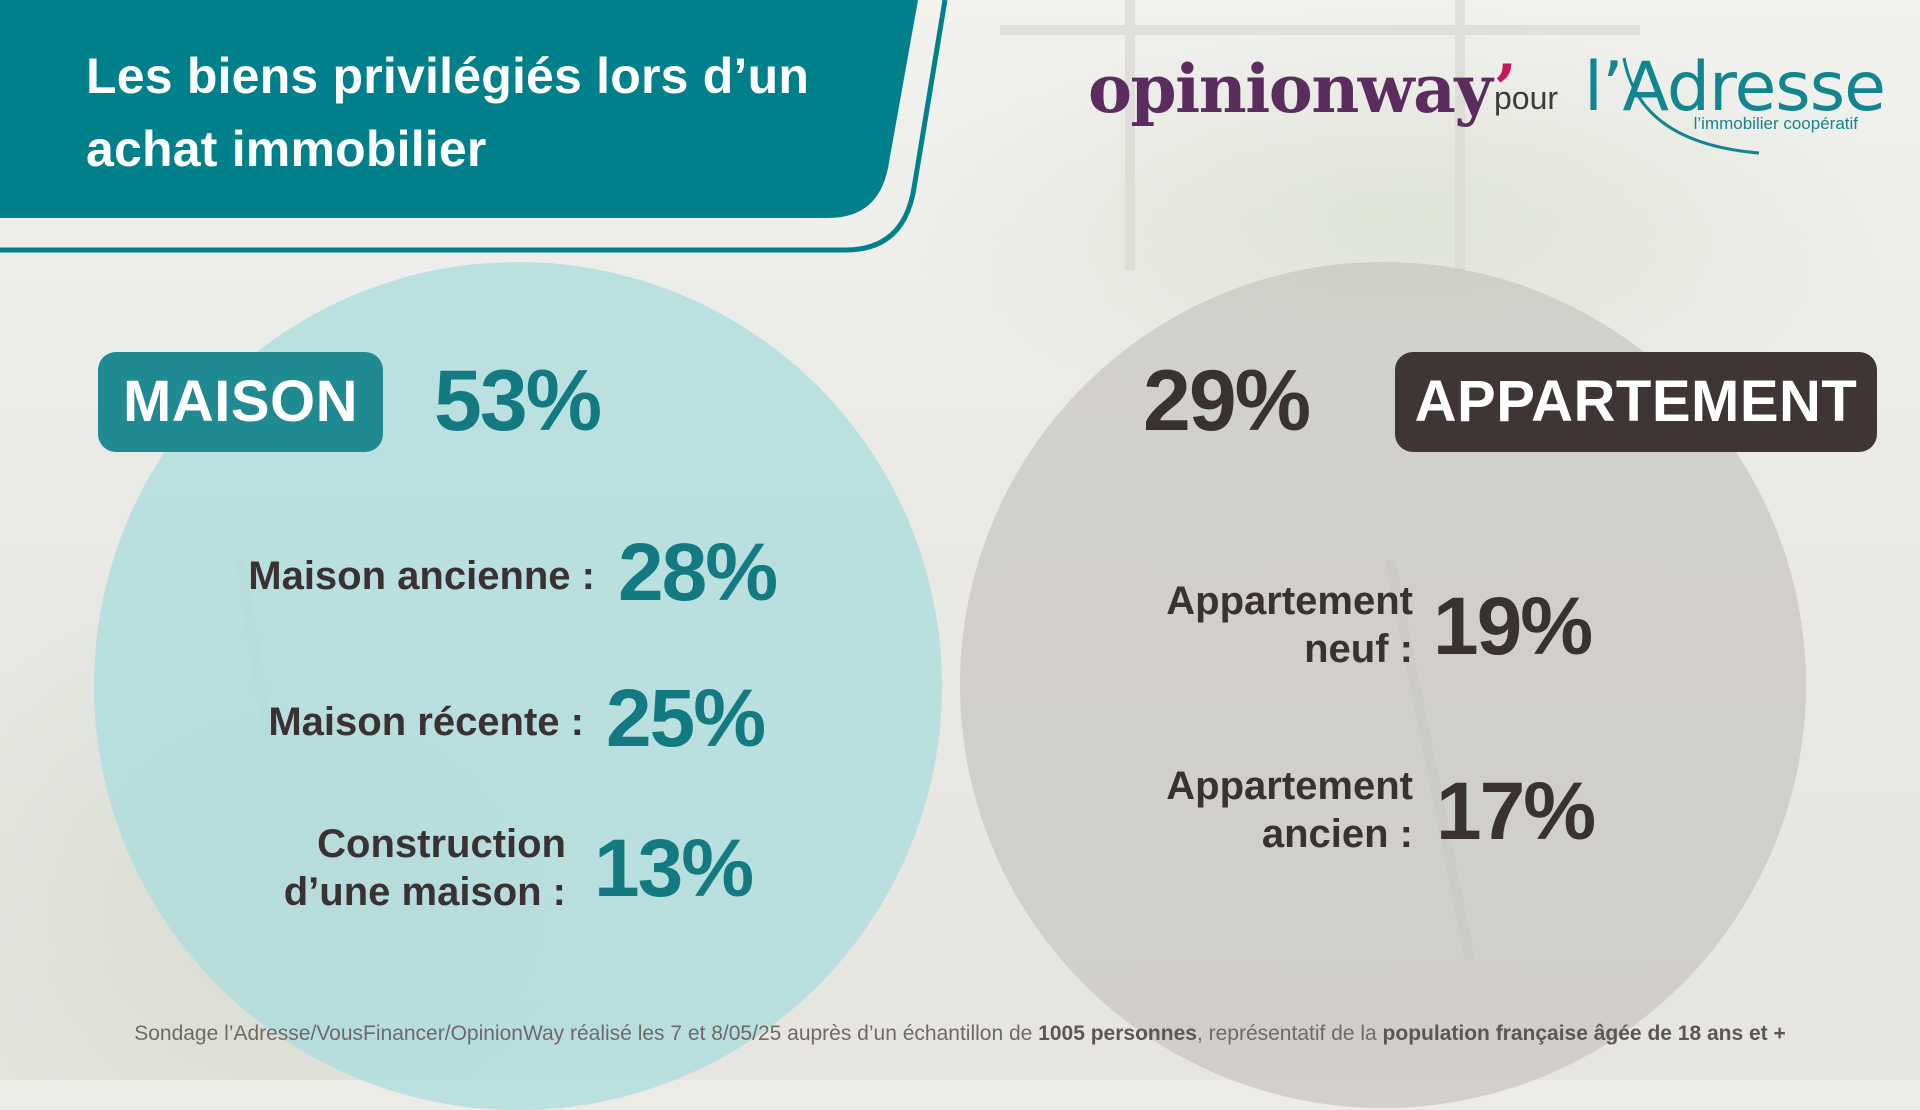 This screenshot has height=1110, width=1920. I want to click on footnote-part-2: , représentatif de la, so click(1289, 1033).